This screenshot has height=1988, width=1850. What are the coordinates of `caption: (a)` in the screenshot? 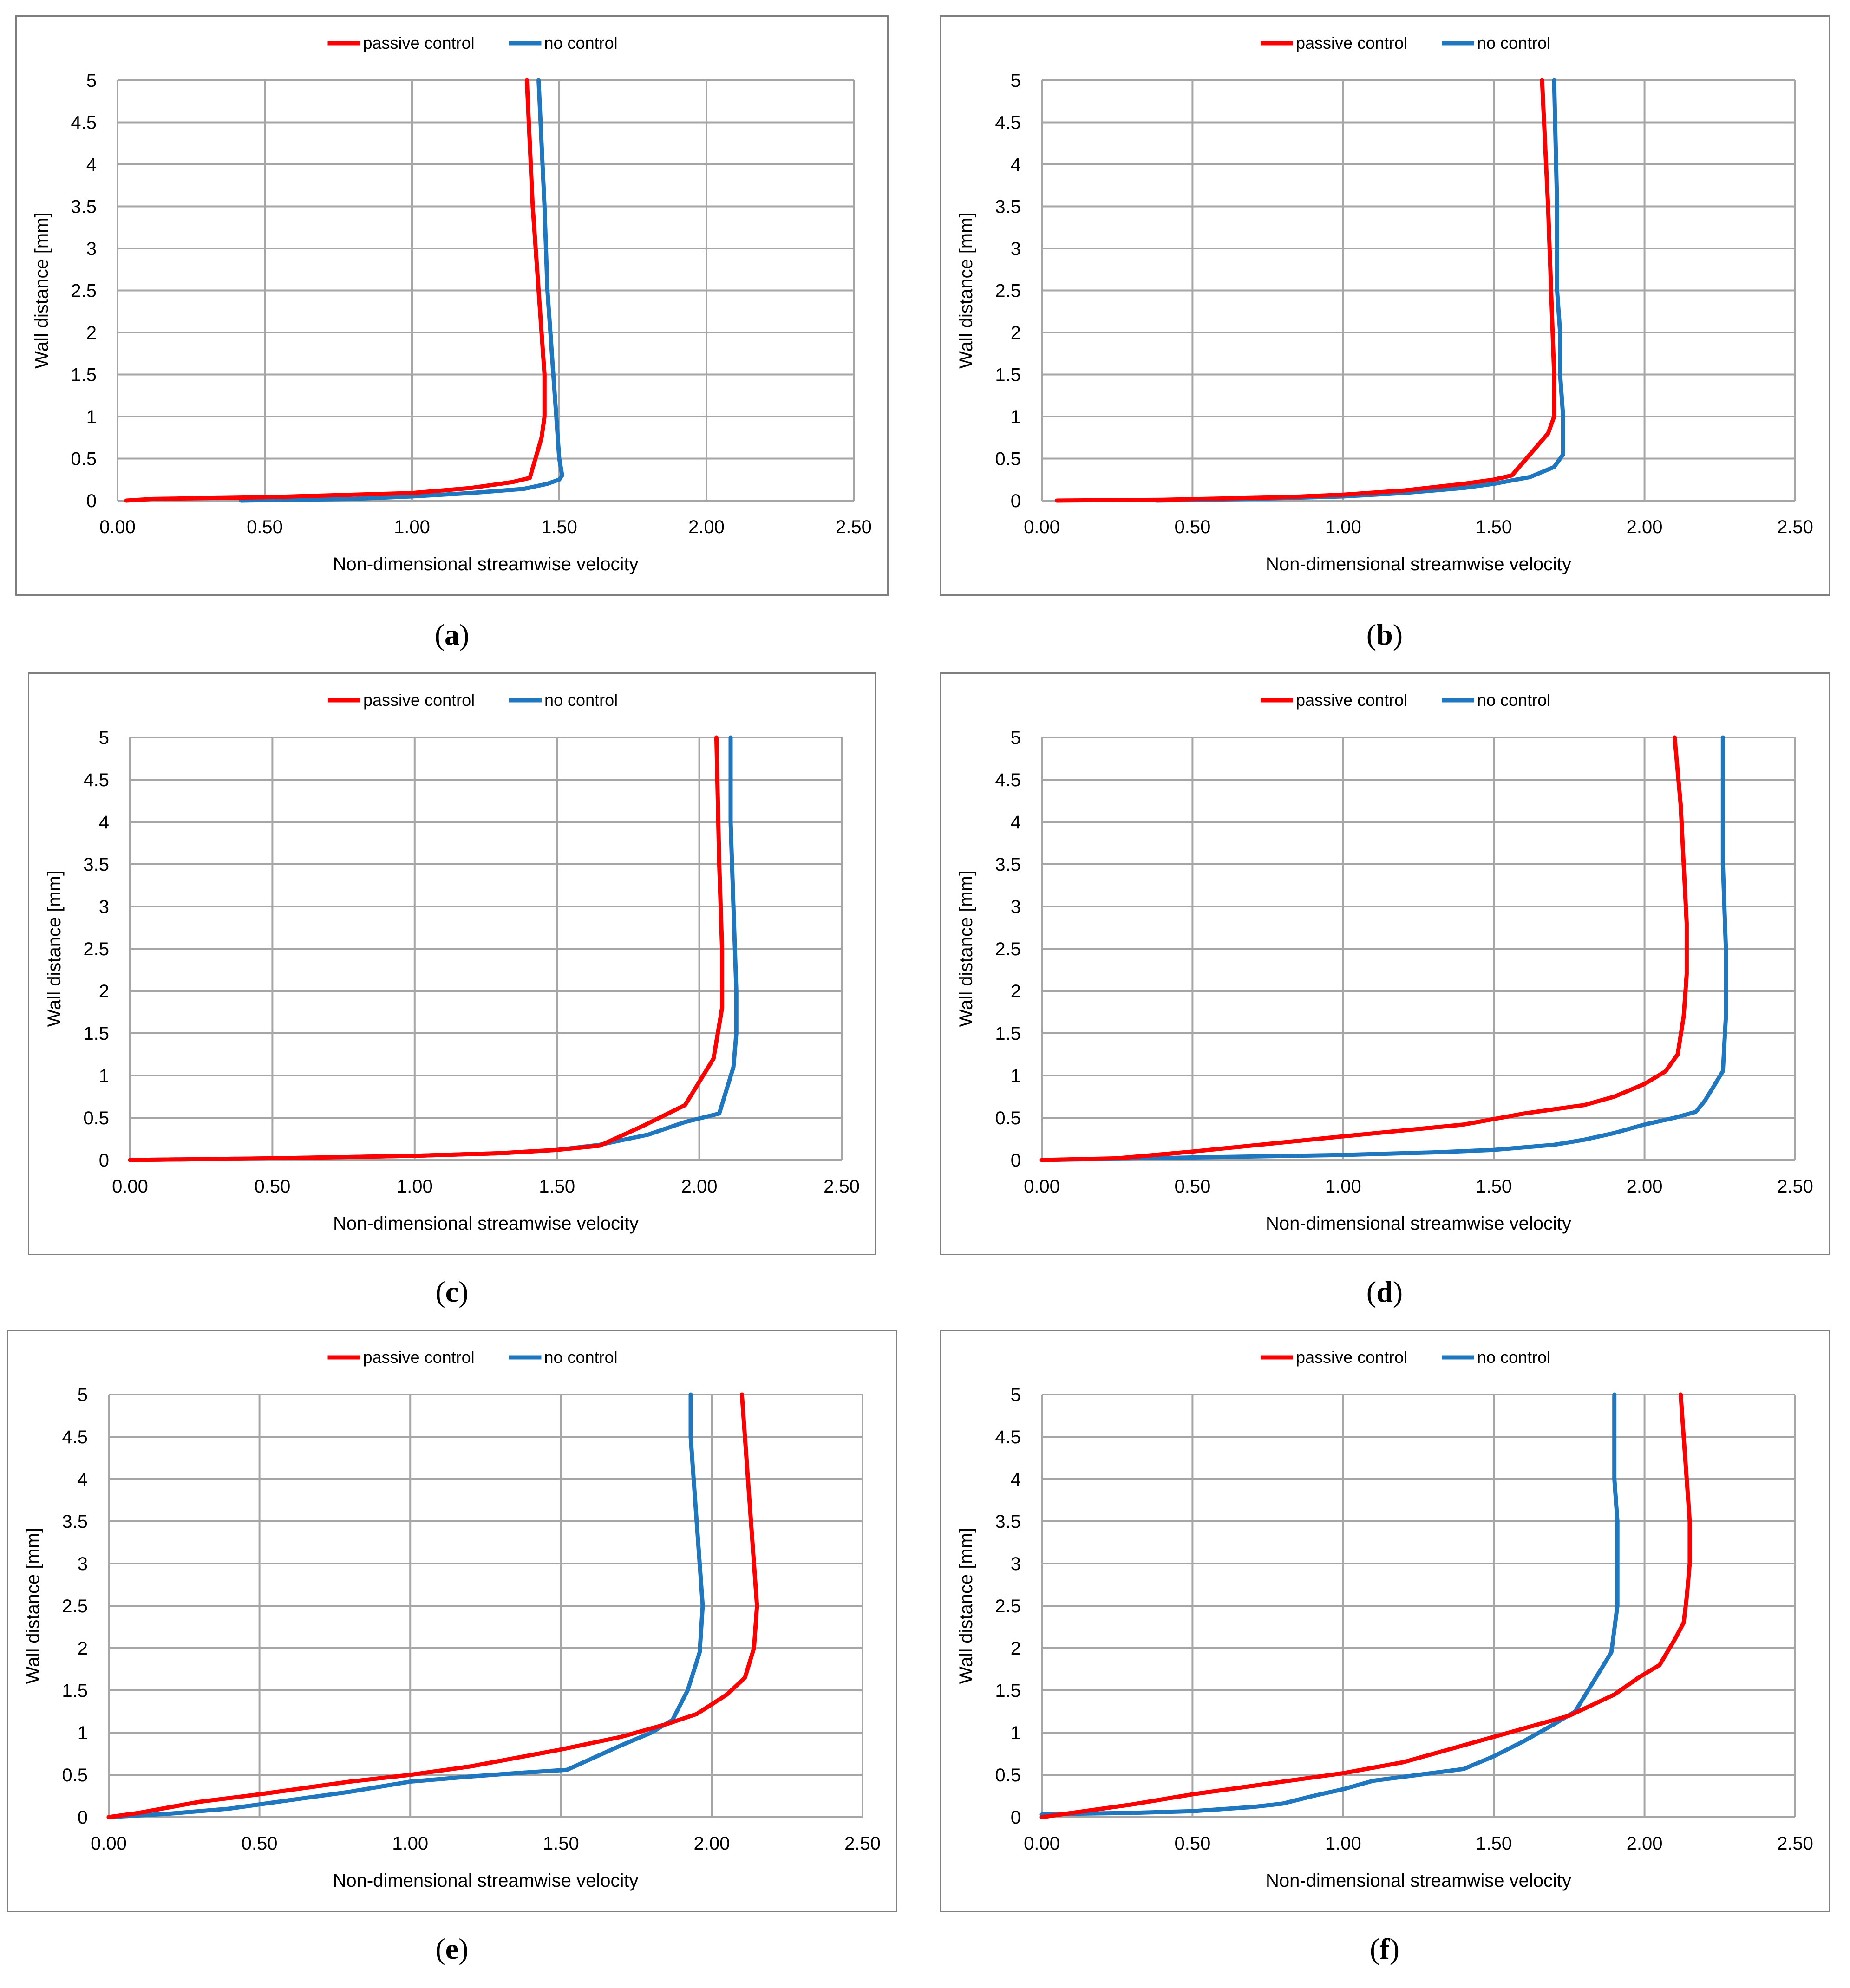 It's located at (452, 634).